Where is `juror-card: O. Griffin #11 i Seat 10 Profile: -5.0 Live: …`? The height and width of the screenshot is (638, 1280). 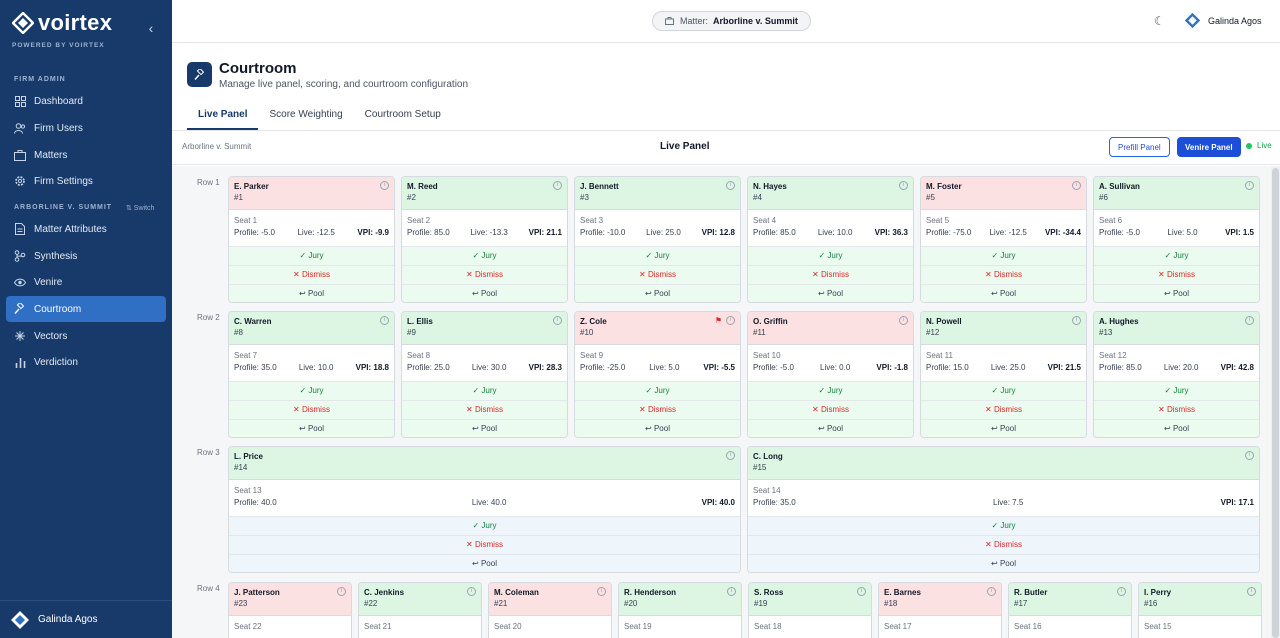
juror-card: O. Griffin #11 i Seat 10 Profile: -5.0 Live: … is located at coordinates (830, 374).